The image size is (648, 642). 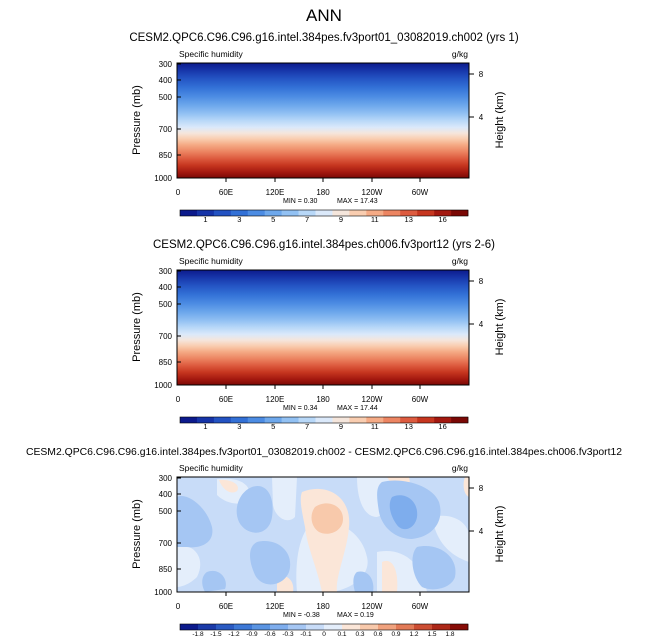 I want to click on panel-3-ytick: 400, so click(x=166, y=494).